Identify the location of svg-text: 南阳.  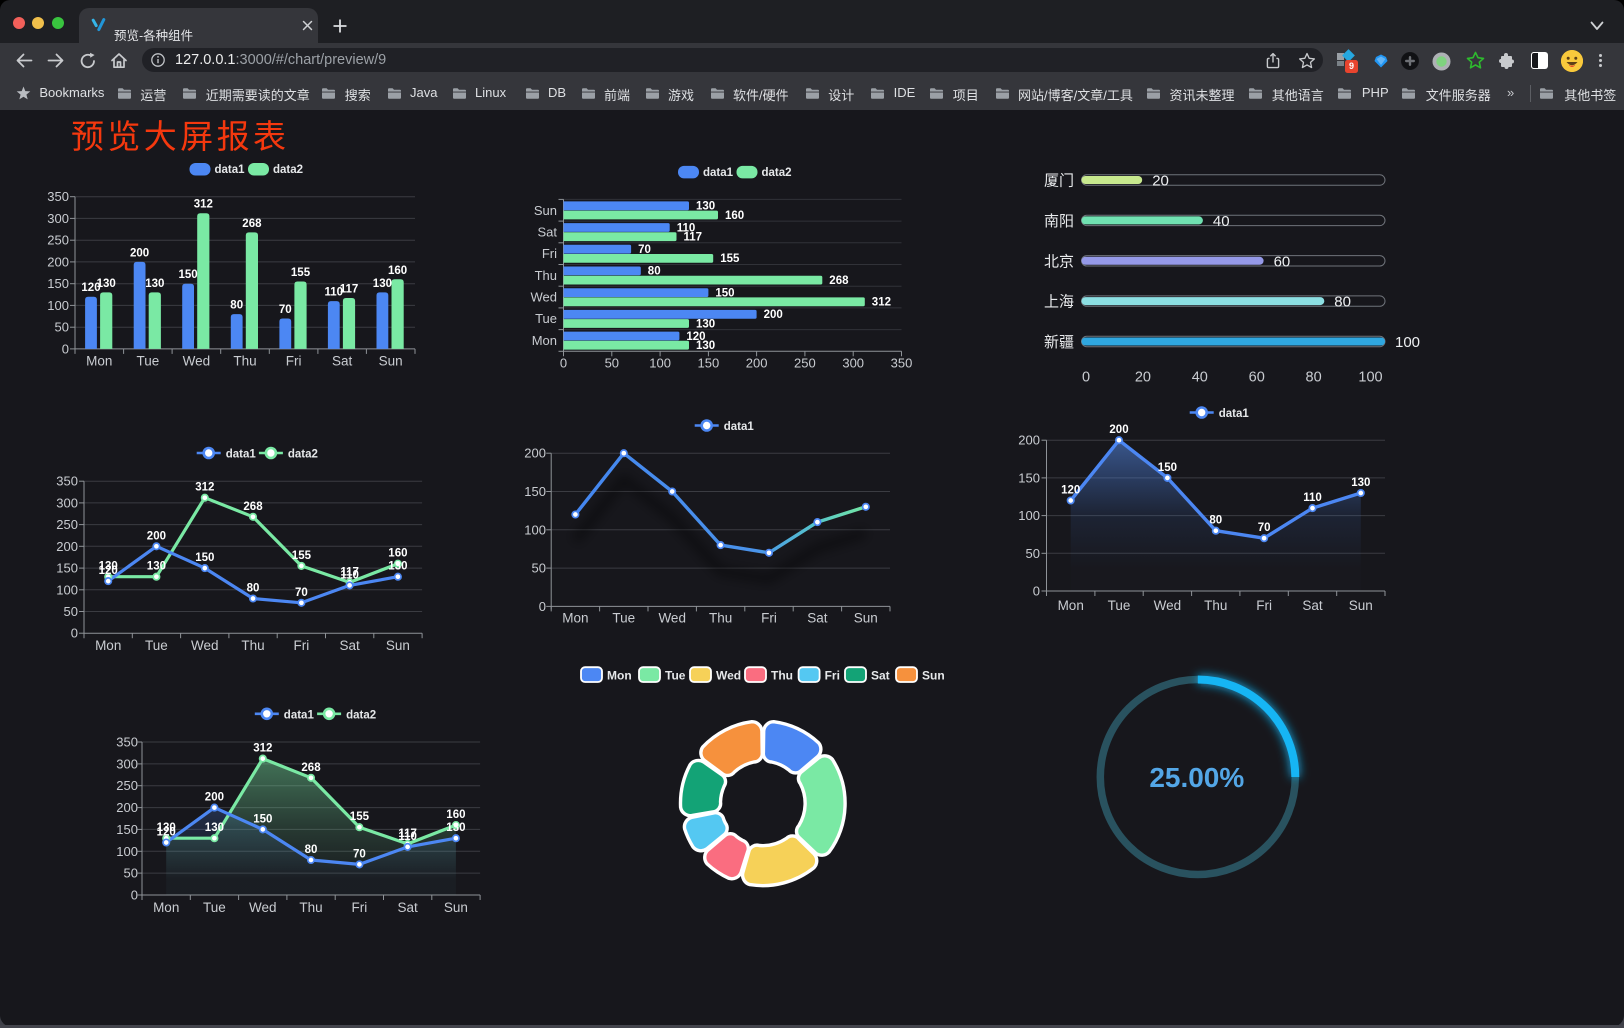
(1059, 221).